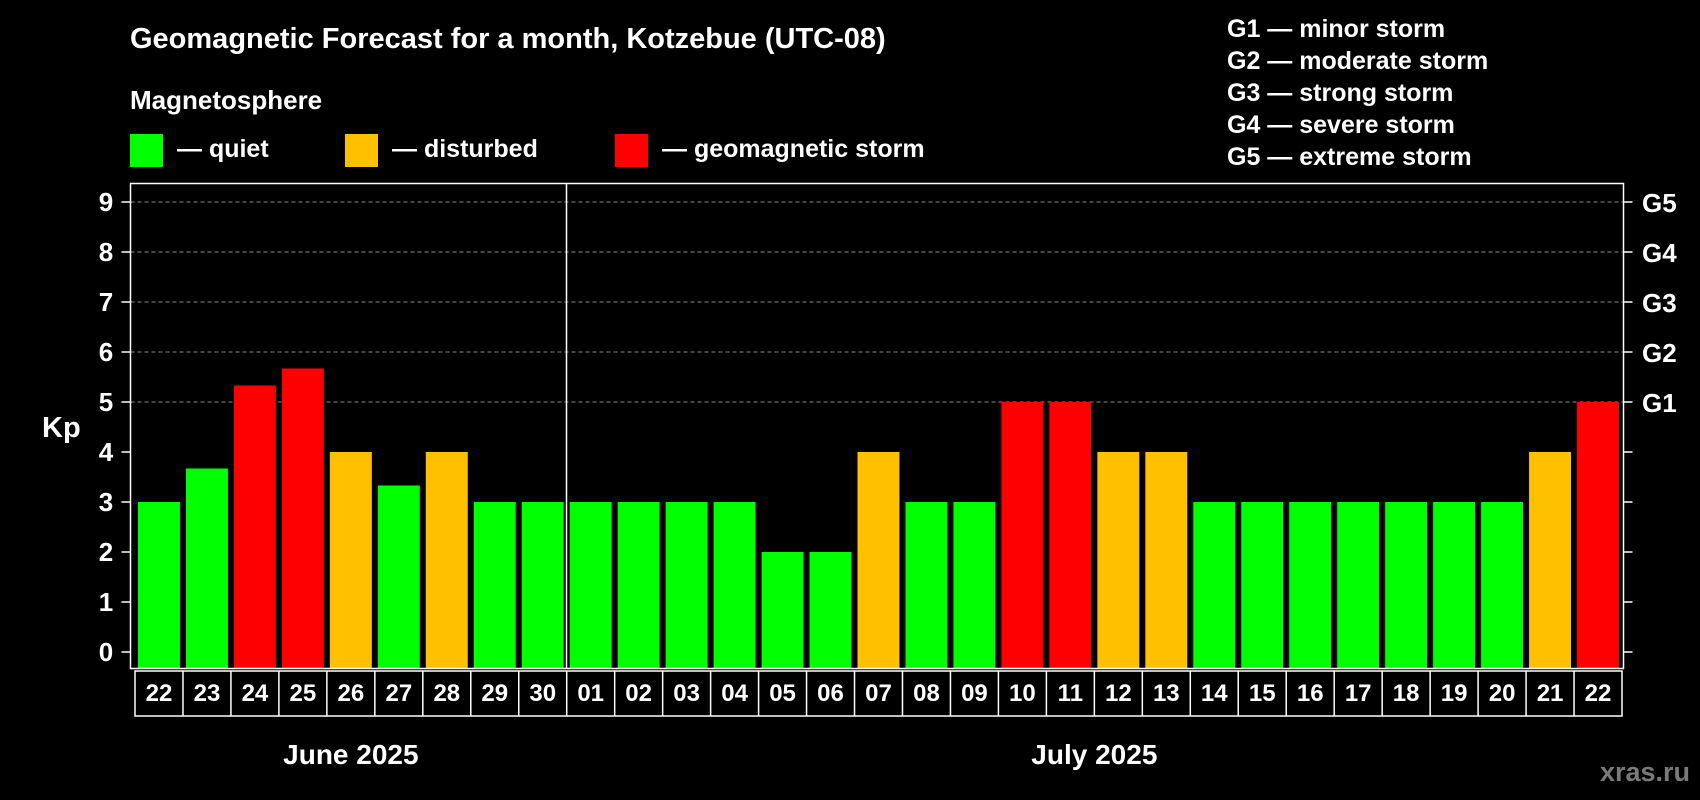 Image resolution: width=1700 pixels, height=800 pixels. Describe the element at coordinates (1659, 403) in the screenshot. I see `storm-level-label: G1` at that location.